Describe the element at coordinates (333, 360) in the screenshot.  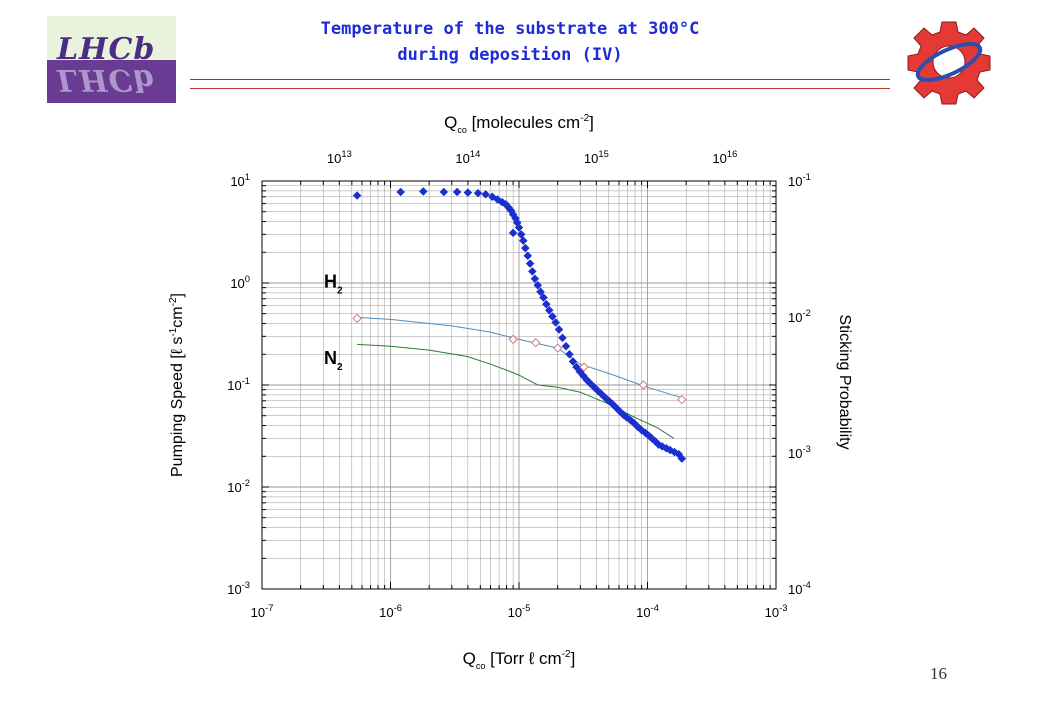
I see `annotation-n2: N2` at that location.